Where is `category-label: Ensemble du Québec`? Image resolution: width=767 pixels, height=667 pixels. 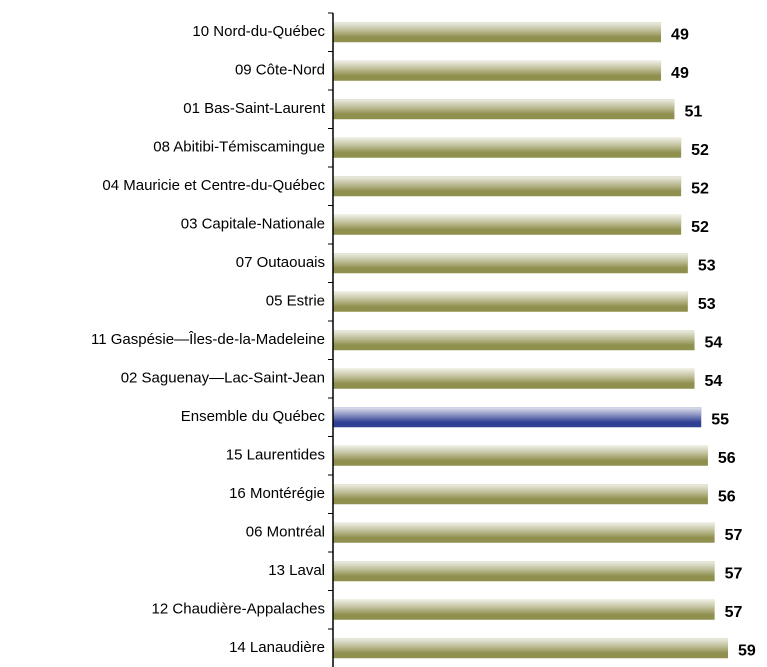
category-label: Ensemble du Québec is located at coordinates (253, 416).